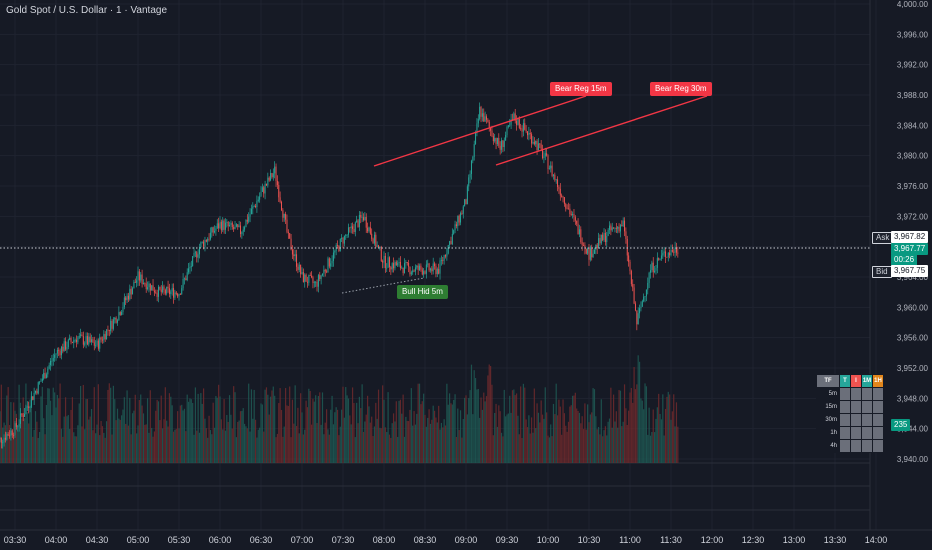 Image resolution: width=932 pixels, height=550 pixels. I want to click on time-tick-label: 11:00, so click(630, 540).